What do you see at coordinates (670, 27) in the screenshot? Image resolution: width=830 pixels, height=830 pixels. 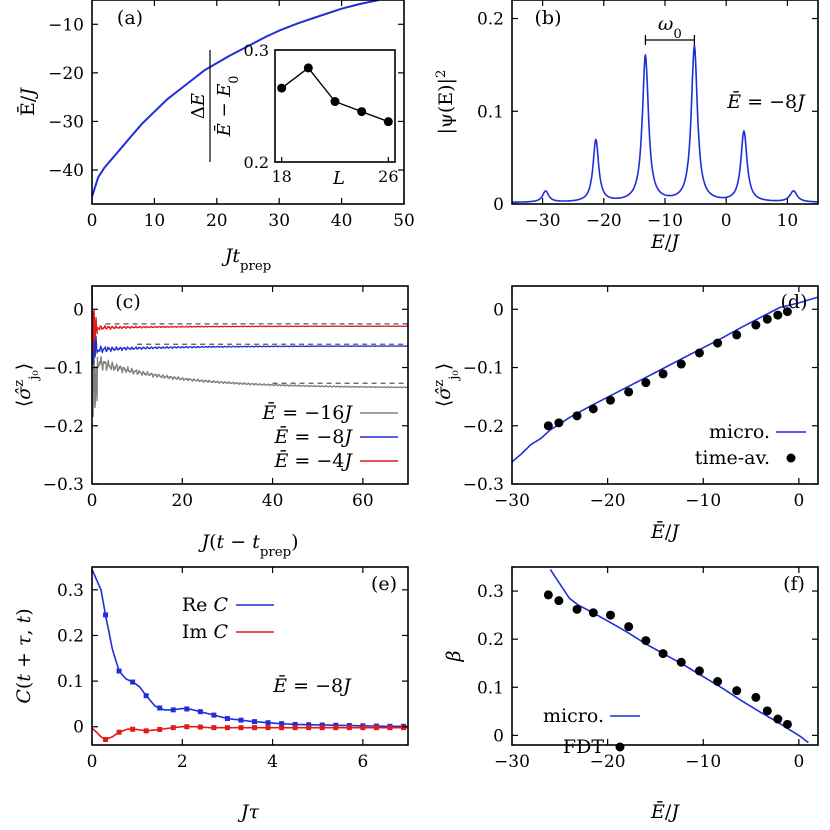 I see `bracket-label: ω0` at bounding box center [670, 27].